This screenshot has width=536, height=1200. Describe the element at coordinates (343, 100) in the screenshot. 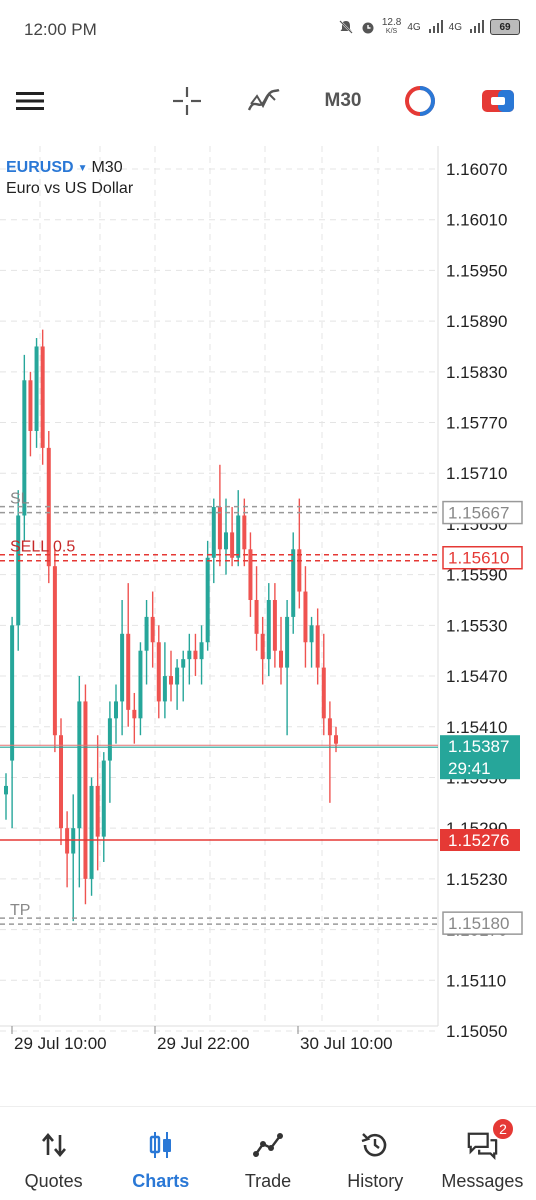

I see `timeframe-selector: M30` at that location.